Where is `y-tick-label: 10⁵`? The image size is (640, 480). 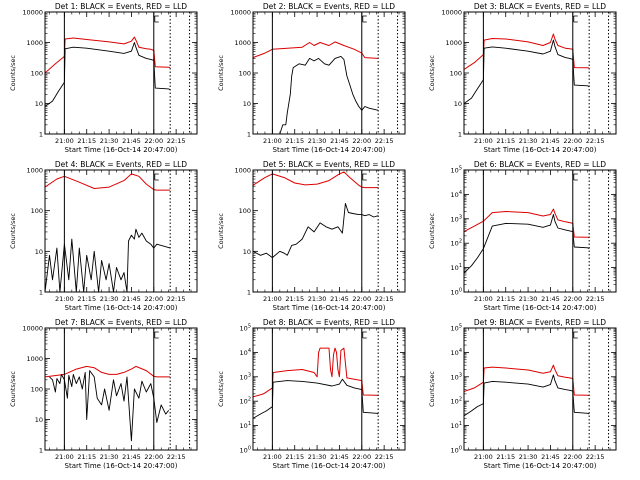 y-tick-label: 10⁵ is located at coordinates (245, 328).